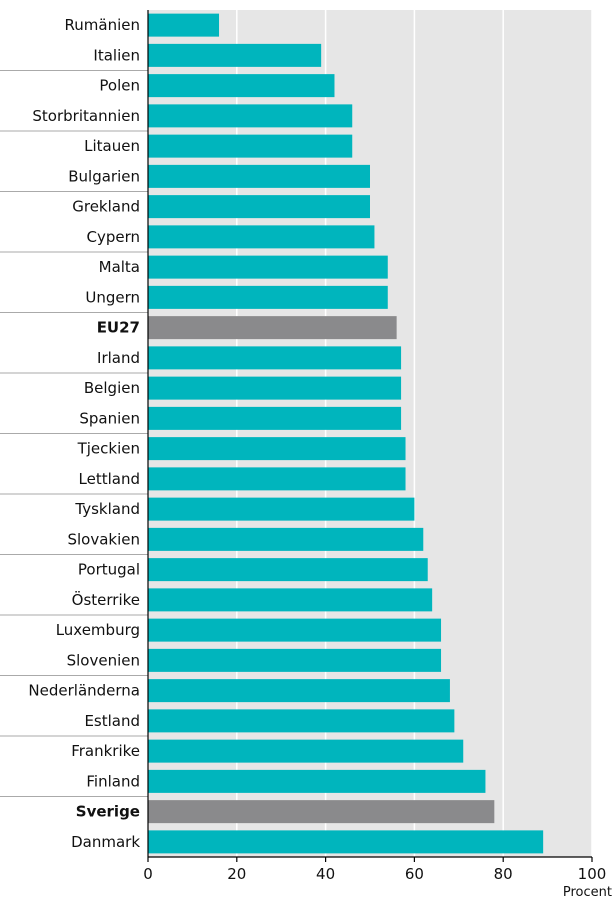 Image resolution: width=614 pixels, height=900 pixels. What do you see at coordinates (113, 781) in the screenshot?
I see `category-label: Finland` at bounding box center [113, 781].